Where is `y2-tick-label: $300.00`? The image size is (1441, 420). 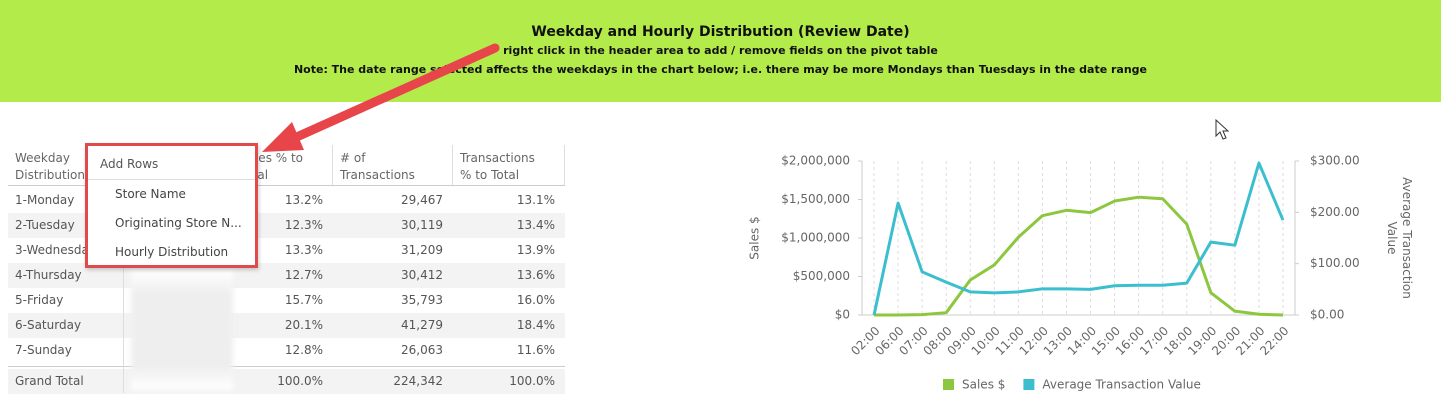 y2-tick-label: $300.00 is located at coordinates (1335, 161).